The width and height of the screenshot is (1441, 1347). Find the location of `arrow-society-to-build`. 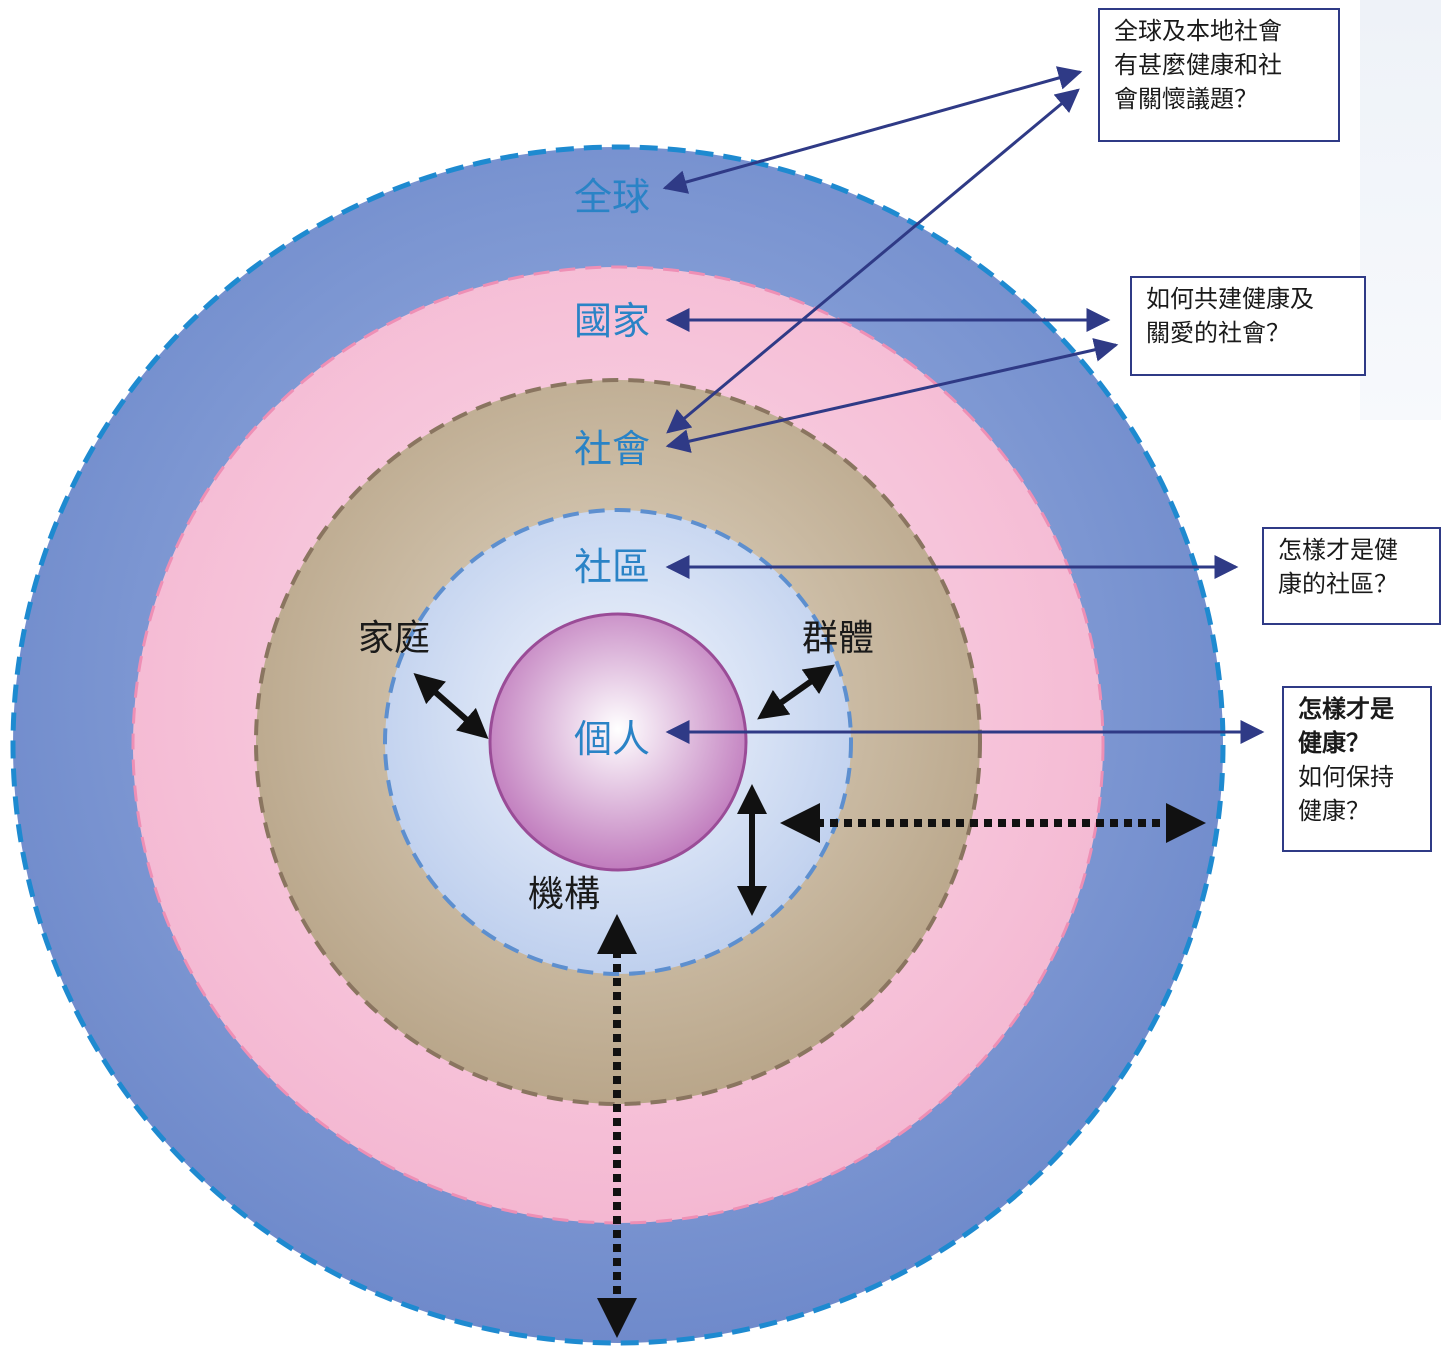

arrow-society-to-build is located at coordinates (892, 395).